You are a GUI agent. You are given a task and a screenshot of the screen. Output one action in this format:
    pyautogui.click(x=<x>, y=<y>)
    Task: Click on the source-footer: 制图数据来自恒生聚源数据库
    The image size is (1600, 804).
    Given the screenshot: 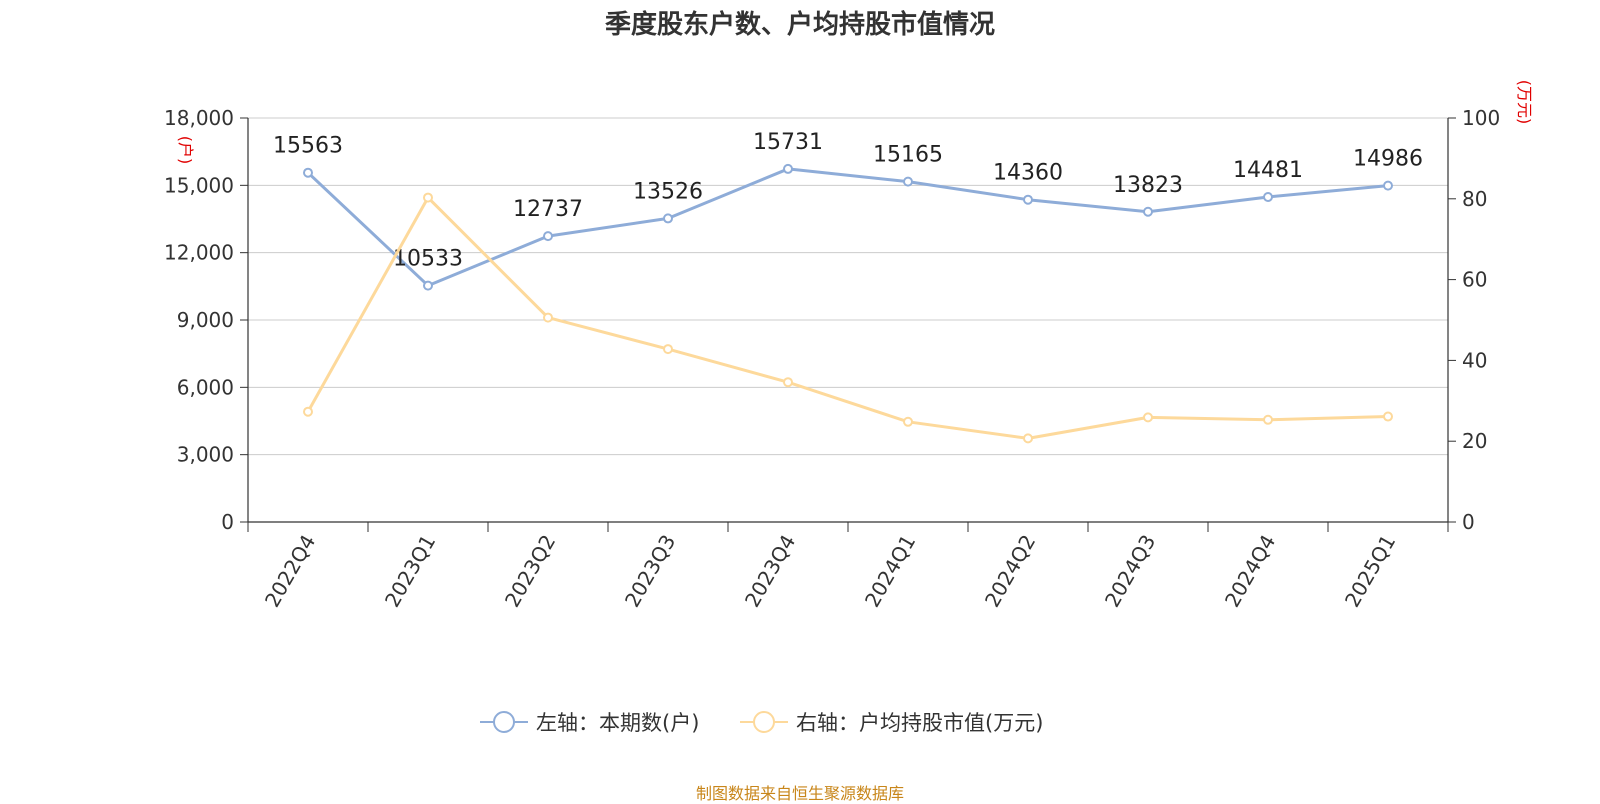 What is the action you would take?
    pyautogui.click(x=799, y=793)
    